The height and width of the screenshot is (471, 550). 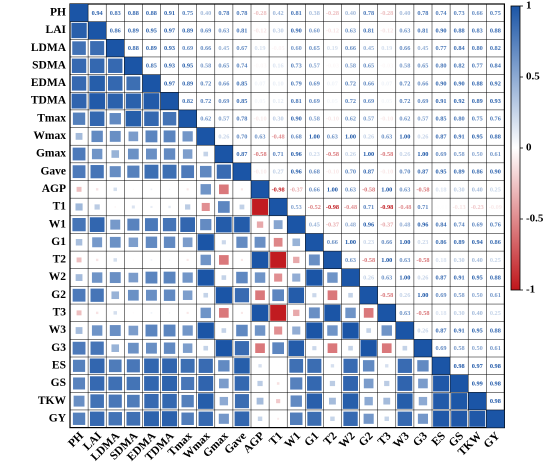 What do you see at coordinates (495, 119) in the screenshot?
I see `value-label: 0.76` at bounding box center [495, 119].